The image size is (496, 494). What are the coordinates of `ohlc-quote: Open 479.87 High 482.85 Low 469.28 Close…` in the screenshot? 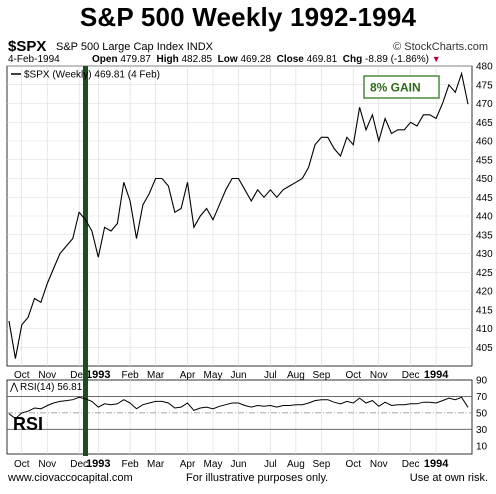 It's located at (266, 59).